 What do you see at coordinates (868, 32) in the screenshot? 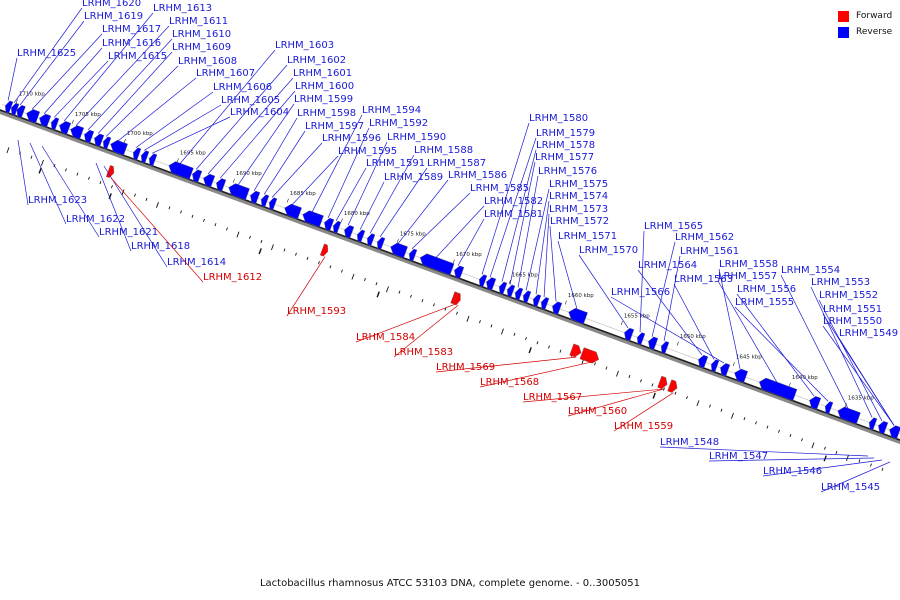
I see `legend-reverse: Reverse` at bounding box center [868, 32].